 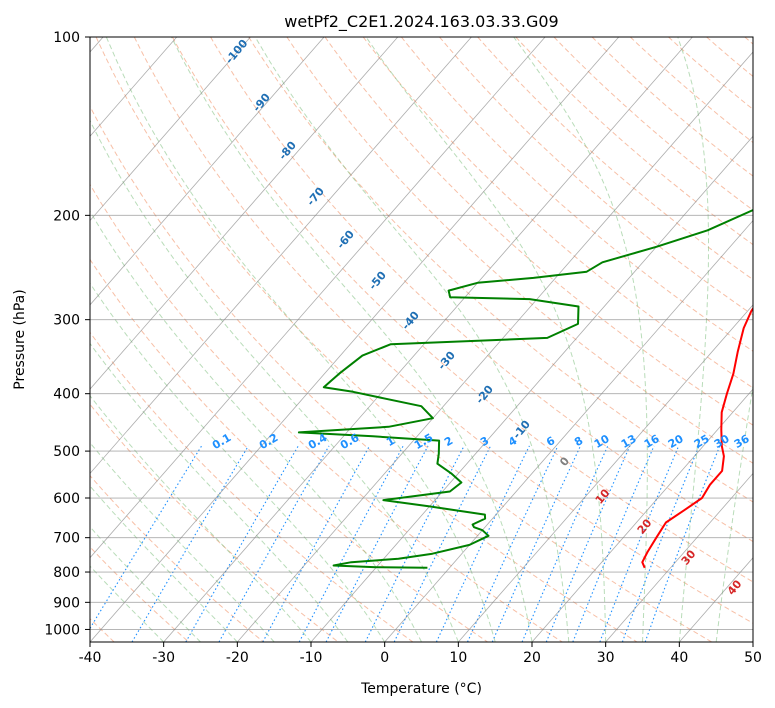 What do you see at coordinates (421, 689) in the screenshot?
I see `x-axis-label: Temperature (°C)` at bounding box center [421, 689].